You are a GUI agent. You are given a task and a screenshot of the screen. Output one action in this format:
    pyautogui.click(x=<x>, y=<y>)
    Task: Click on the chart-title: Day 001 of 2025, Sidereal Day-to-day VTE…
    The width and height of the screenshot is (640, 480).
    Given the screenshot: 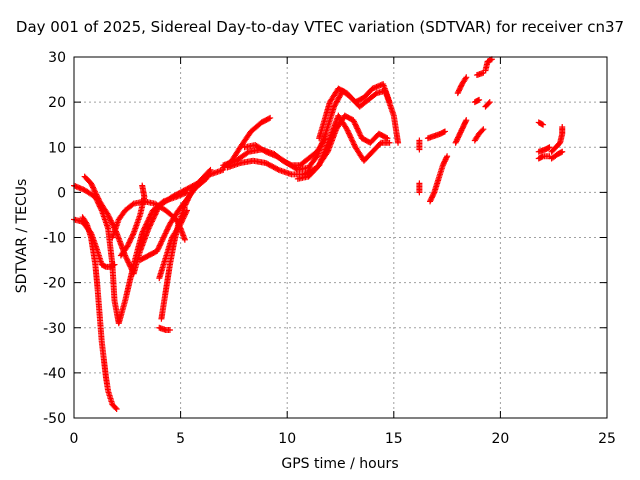 What is the action you would take?
    pyautogui.click(x=320, y=27)
    